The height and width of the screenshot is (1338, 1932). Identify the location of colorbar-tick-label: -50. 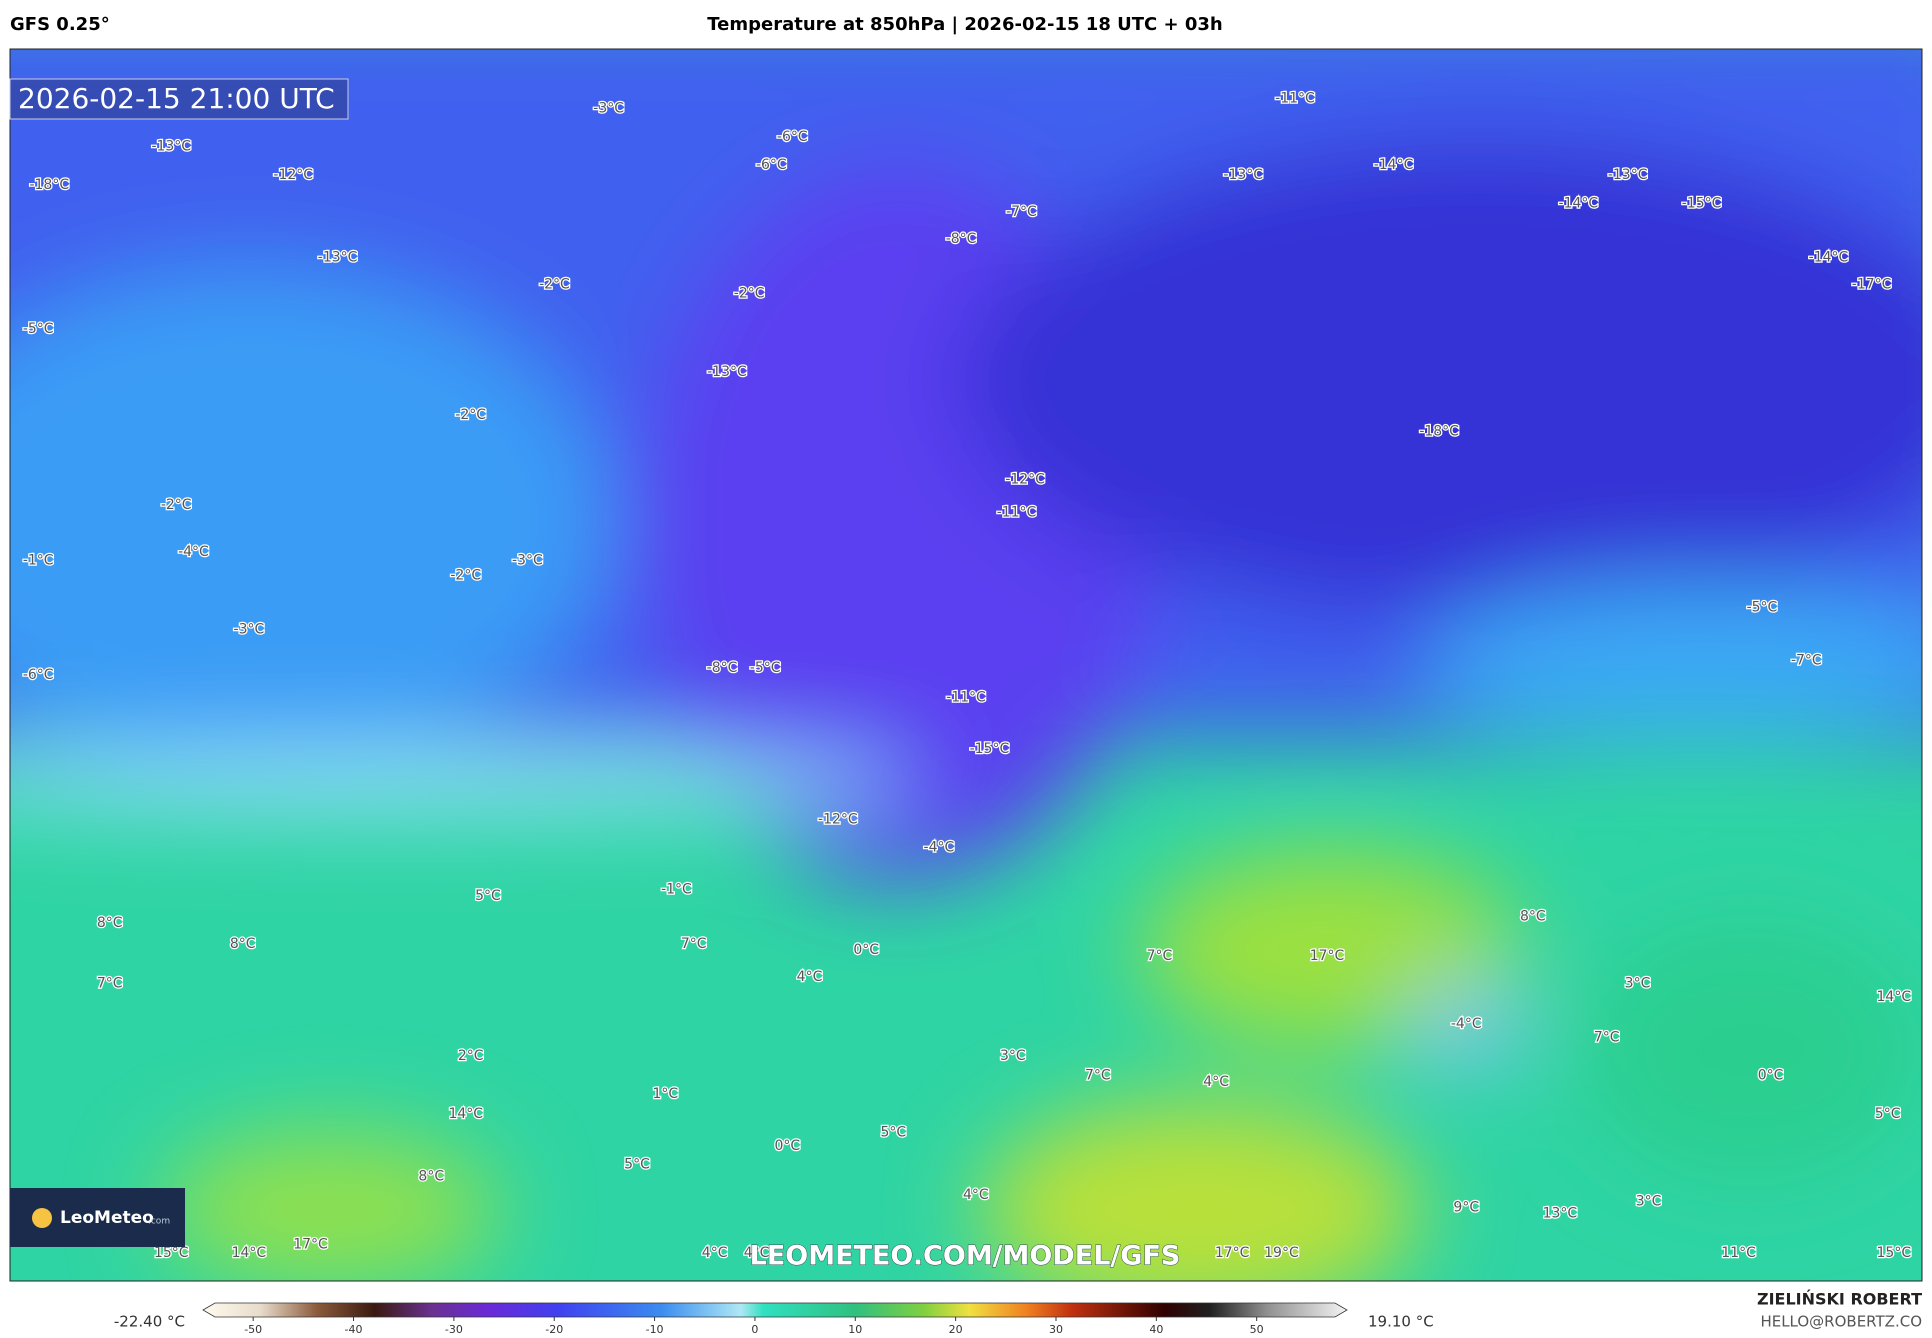
(253, 1329).